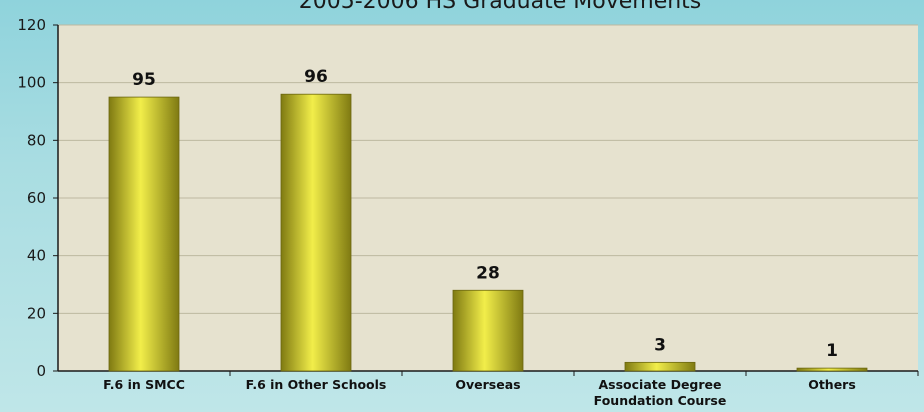  I want to click on x-tick-label: F.6 in SMCC, so click(144, 384).